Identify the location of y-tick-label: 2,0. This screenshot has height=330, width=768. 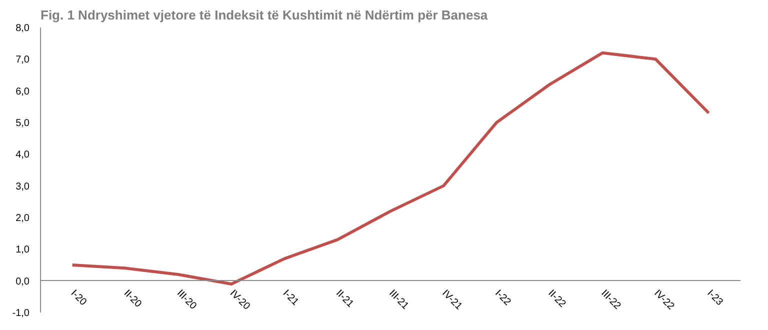
(23, 218).